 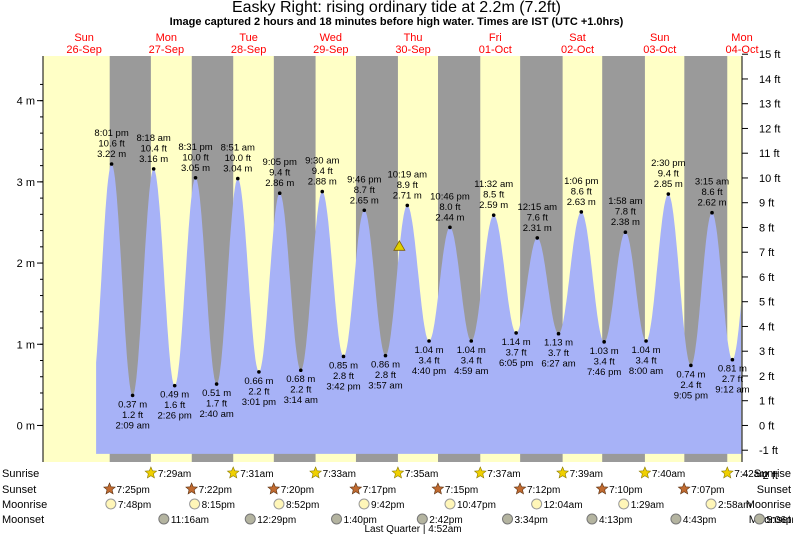 What do you see at coordinates (558, 364) in the screenshot?
I see `low-tide-label: 6:27 am` at bounding box center [558, 364].